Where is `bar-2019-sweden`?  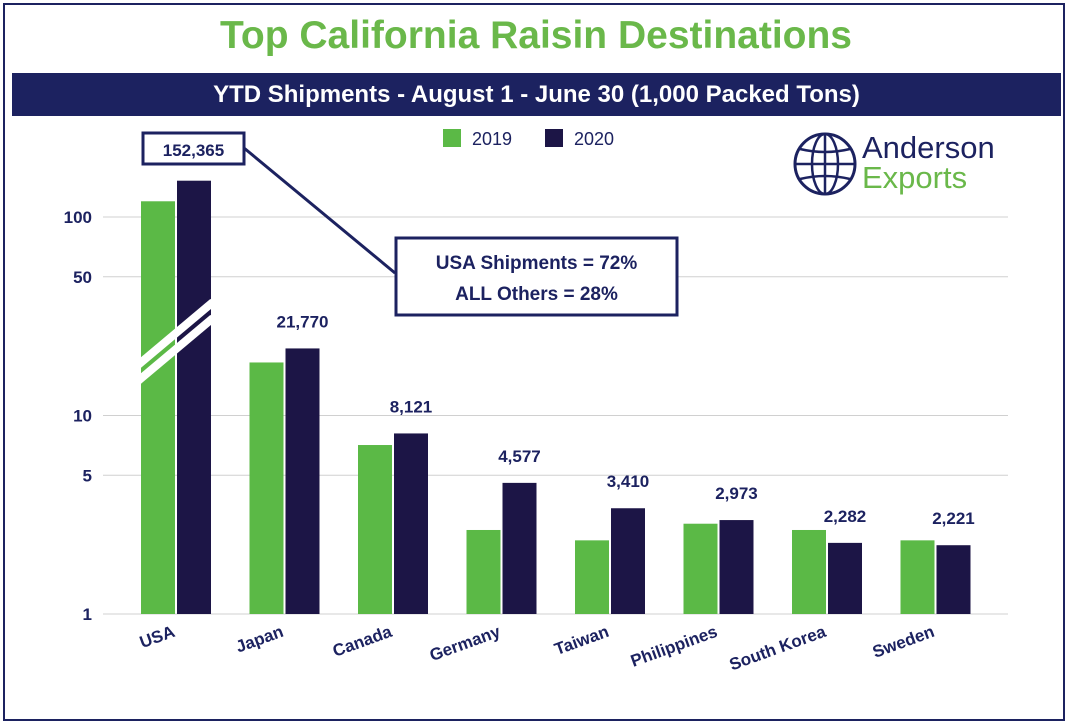 bar-2019-sweden is located at coordinates (917, 577).